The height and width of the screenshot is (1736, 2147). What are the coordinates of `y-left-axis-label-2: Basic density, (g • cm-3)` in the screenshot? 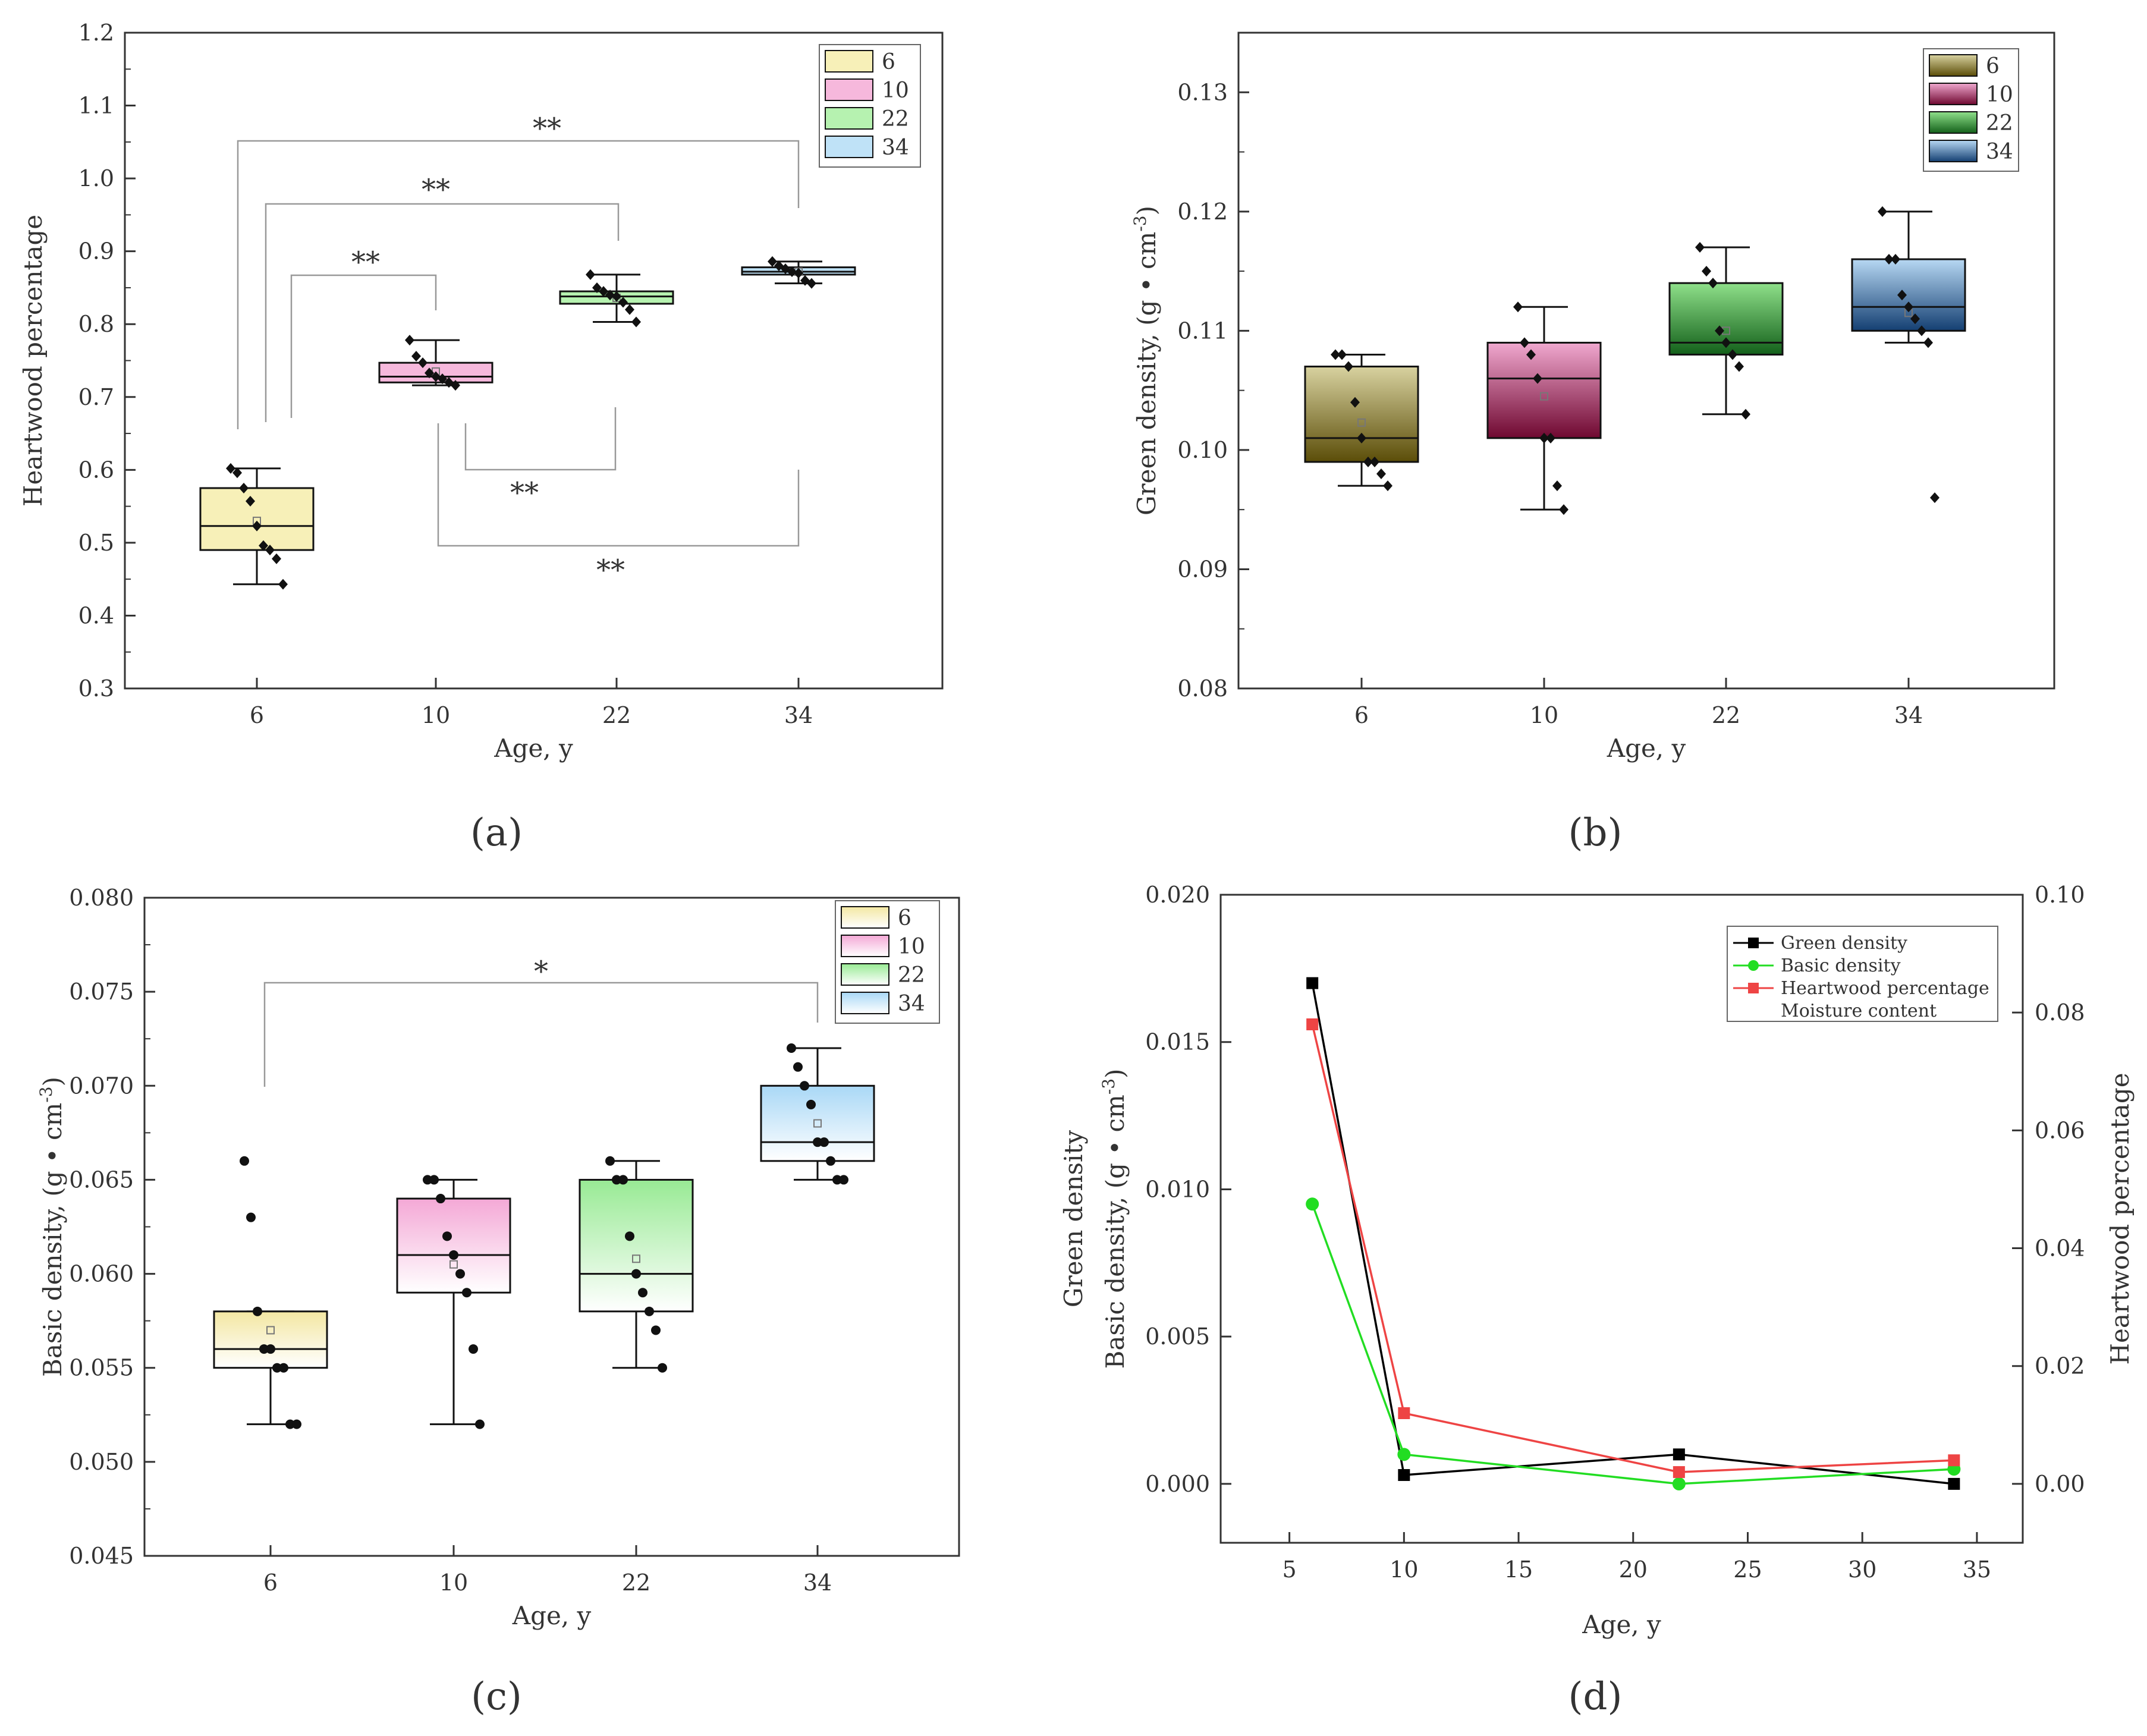 It's located at (1114, 1218).